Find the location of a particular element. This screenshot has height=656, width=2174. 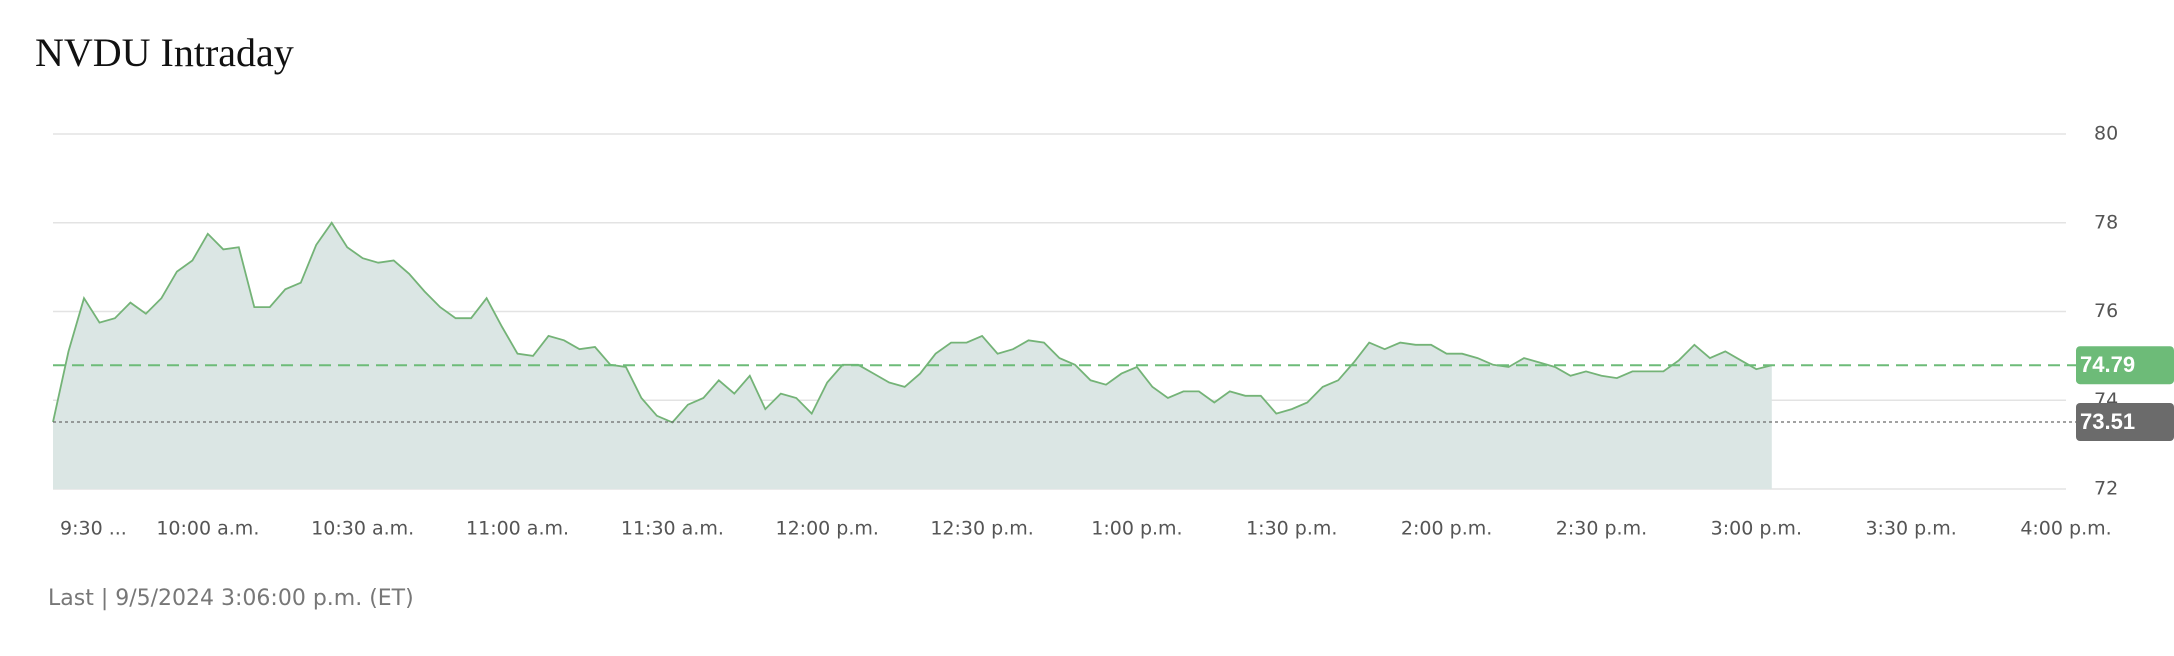

x-tick-label: 3:30 p.m. is located at coordinates (1910, 529).